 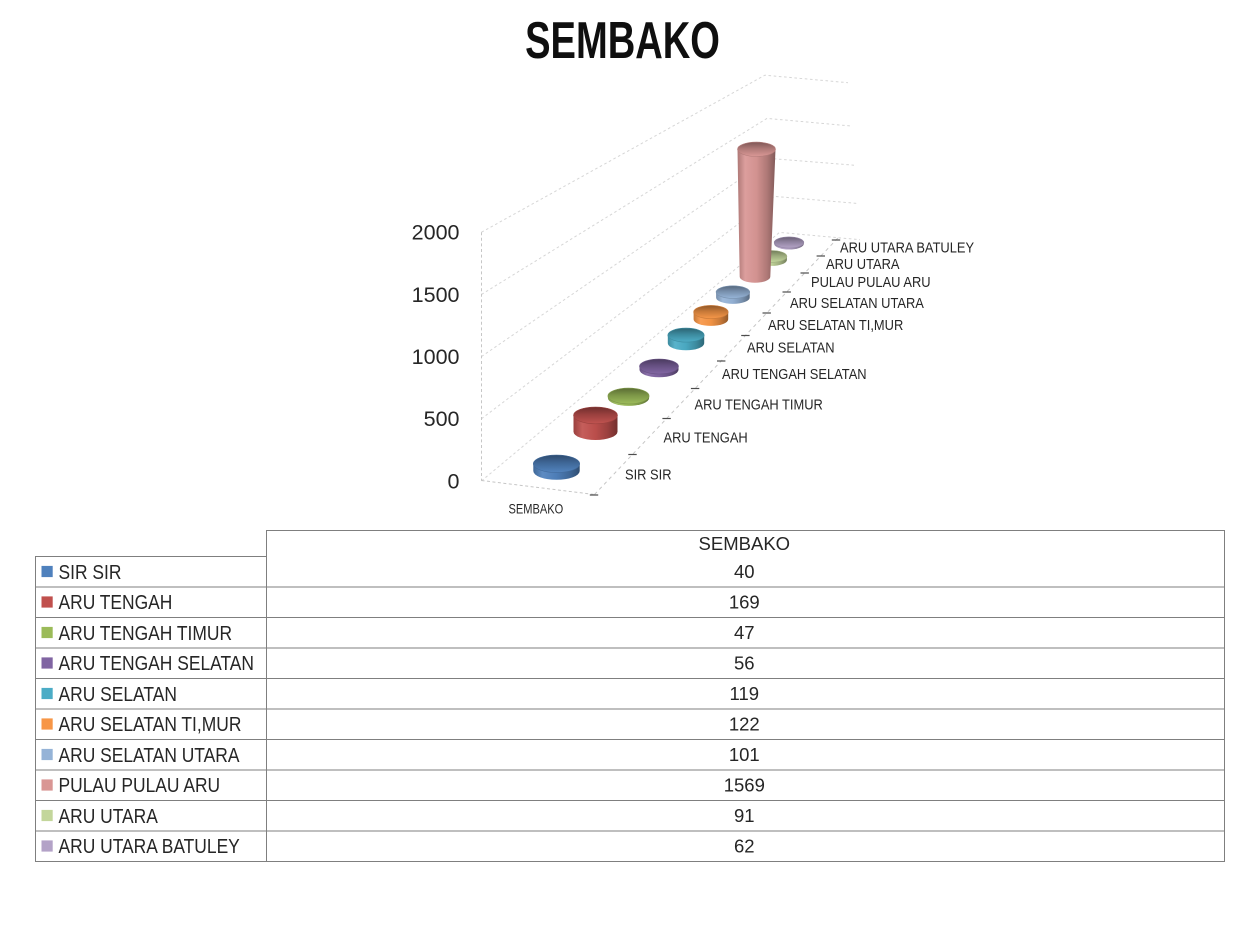 What do you see at coordinates (744, 571) in the screenshot?
I see `svg-text: 40` at bounding box center [744, 571].